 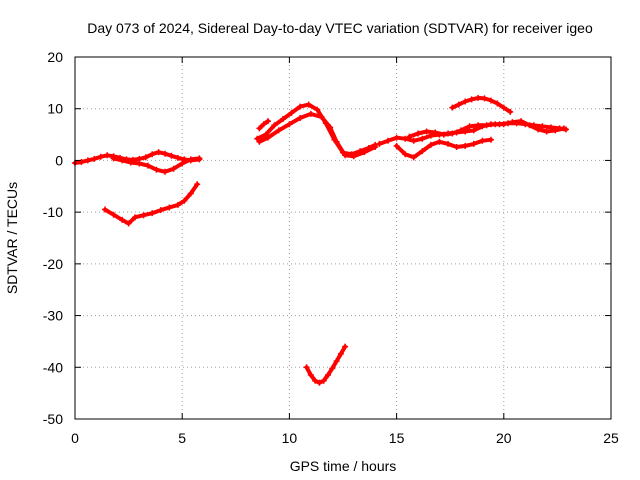 I want to click on series-arc-late-band, so click(x=486, y=129).